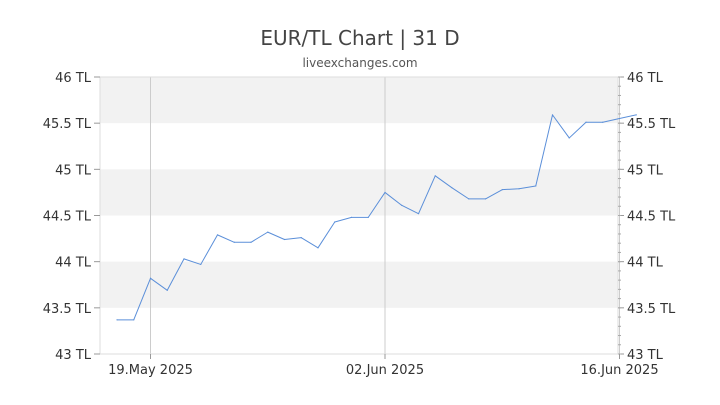 This screenshot has width=720, height=405. I want to click on y-tick-label-right: 43.5 TL, so click(651, 309).